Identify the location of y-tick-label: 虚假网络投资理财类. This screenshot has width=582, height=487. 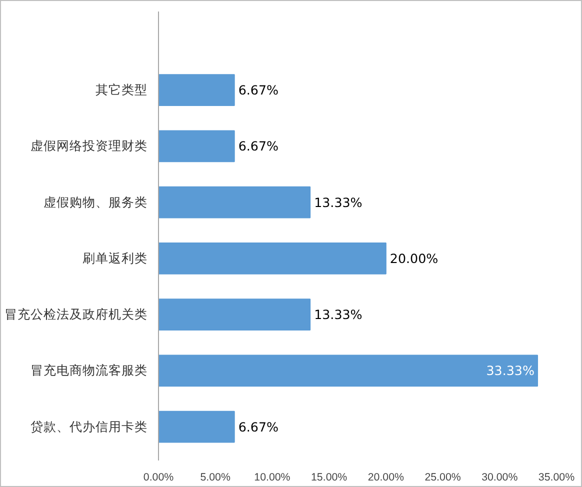
(89, 146).